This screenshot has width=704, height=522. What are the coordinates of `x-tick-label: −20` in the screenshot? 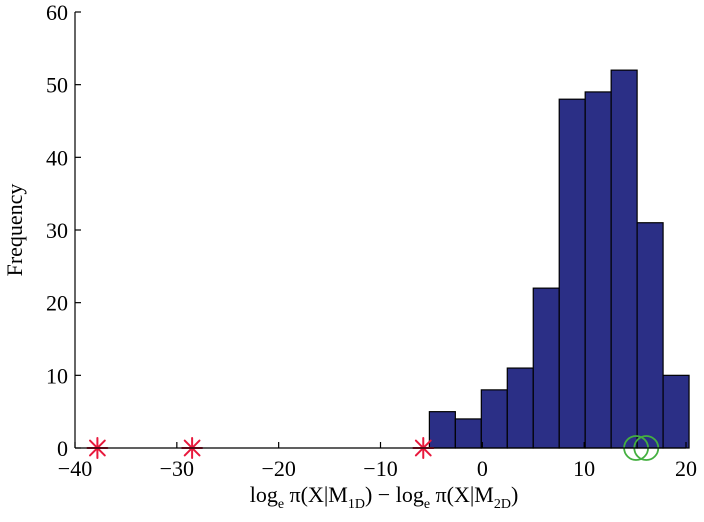 It's located at (278, 468).